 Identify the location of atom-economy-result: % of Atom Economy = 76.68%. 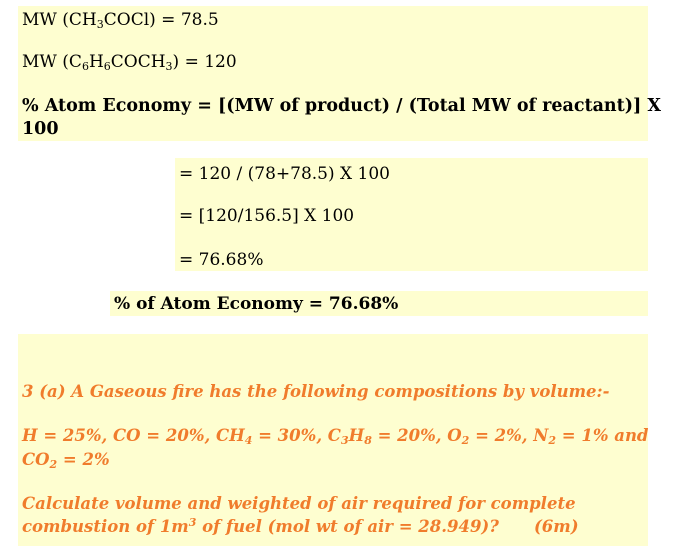
(256, 304).